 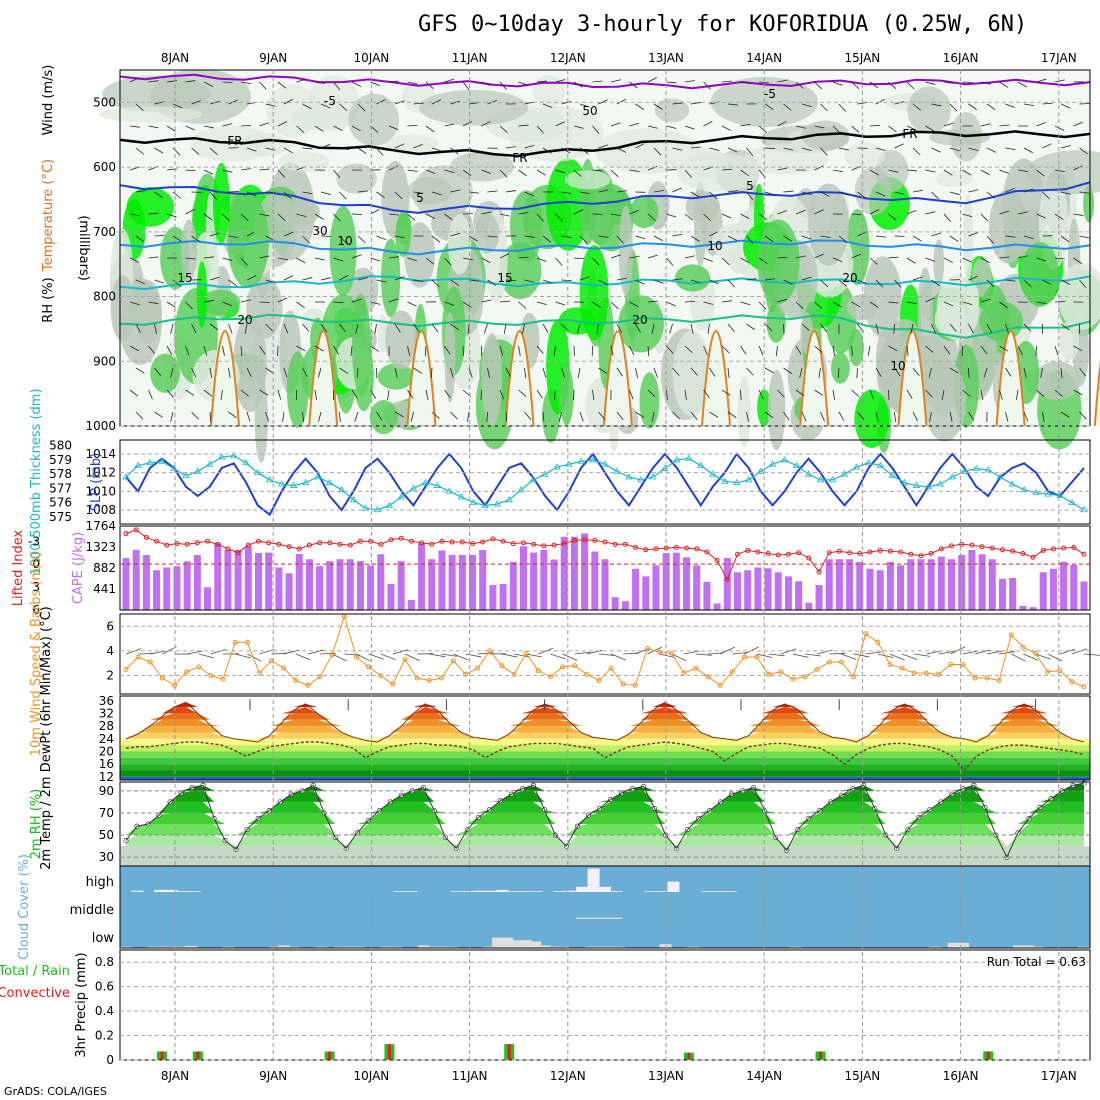 What do you see at coordinates (106, 791) in the screenshot?
I see `rh-tick: 90` at bounding box center [106, 791].